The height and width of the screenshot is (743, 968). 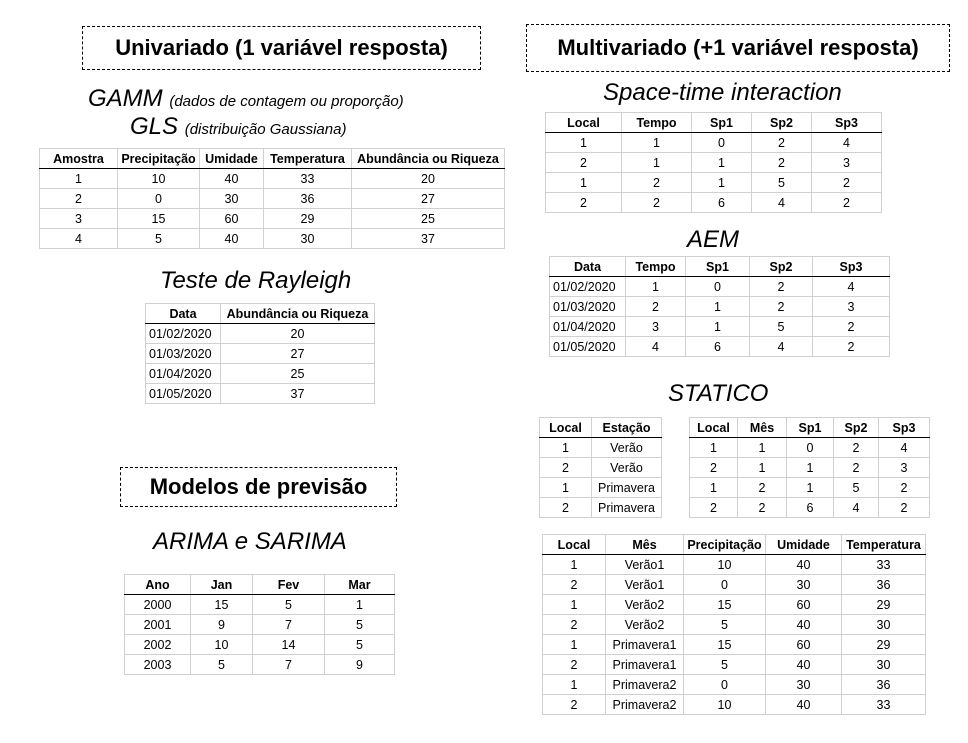 I want to click on table-cell: 36, so click(x=307, y=198).